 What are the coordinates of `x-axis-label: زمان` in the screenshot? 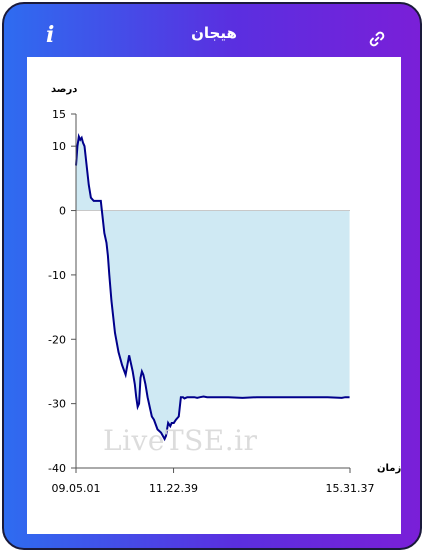 It's located at (389, 468).